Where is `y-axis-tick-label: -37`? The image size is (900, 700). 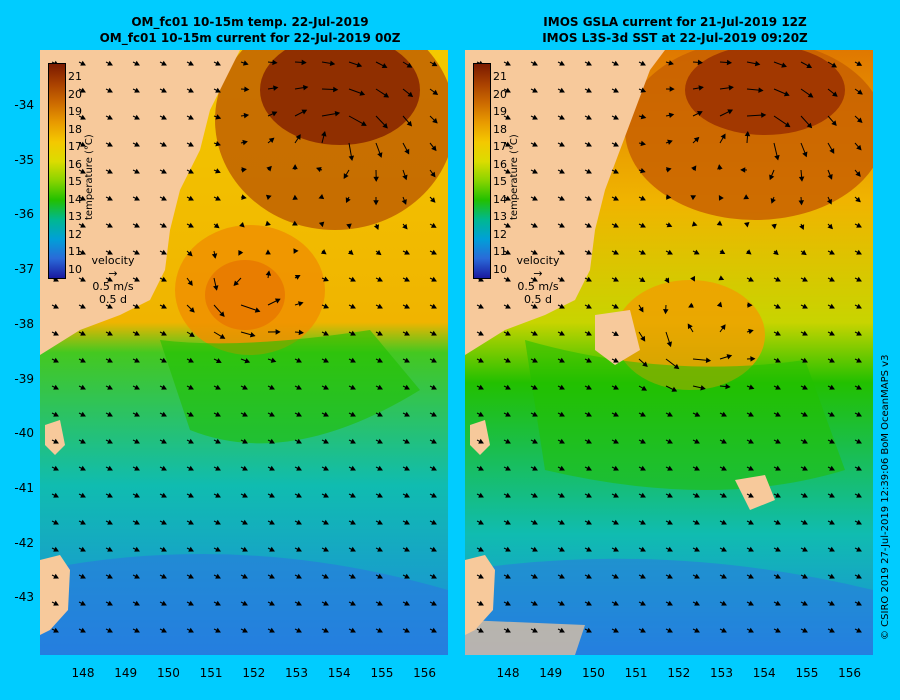
y-axis-tick-label: -37 is located at coordinates (24, 269).